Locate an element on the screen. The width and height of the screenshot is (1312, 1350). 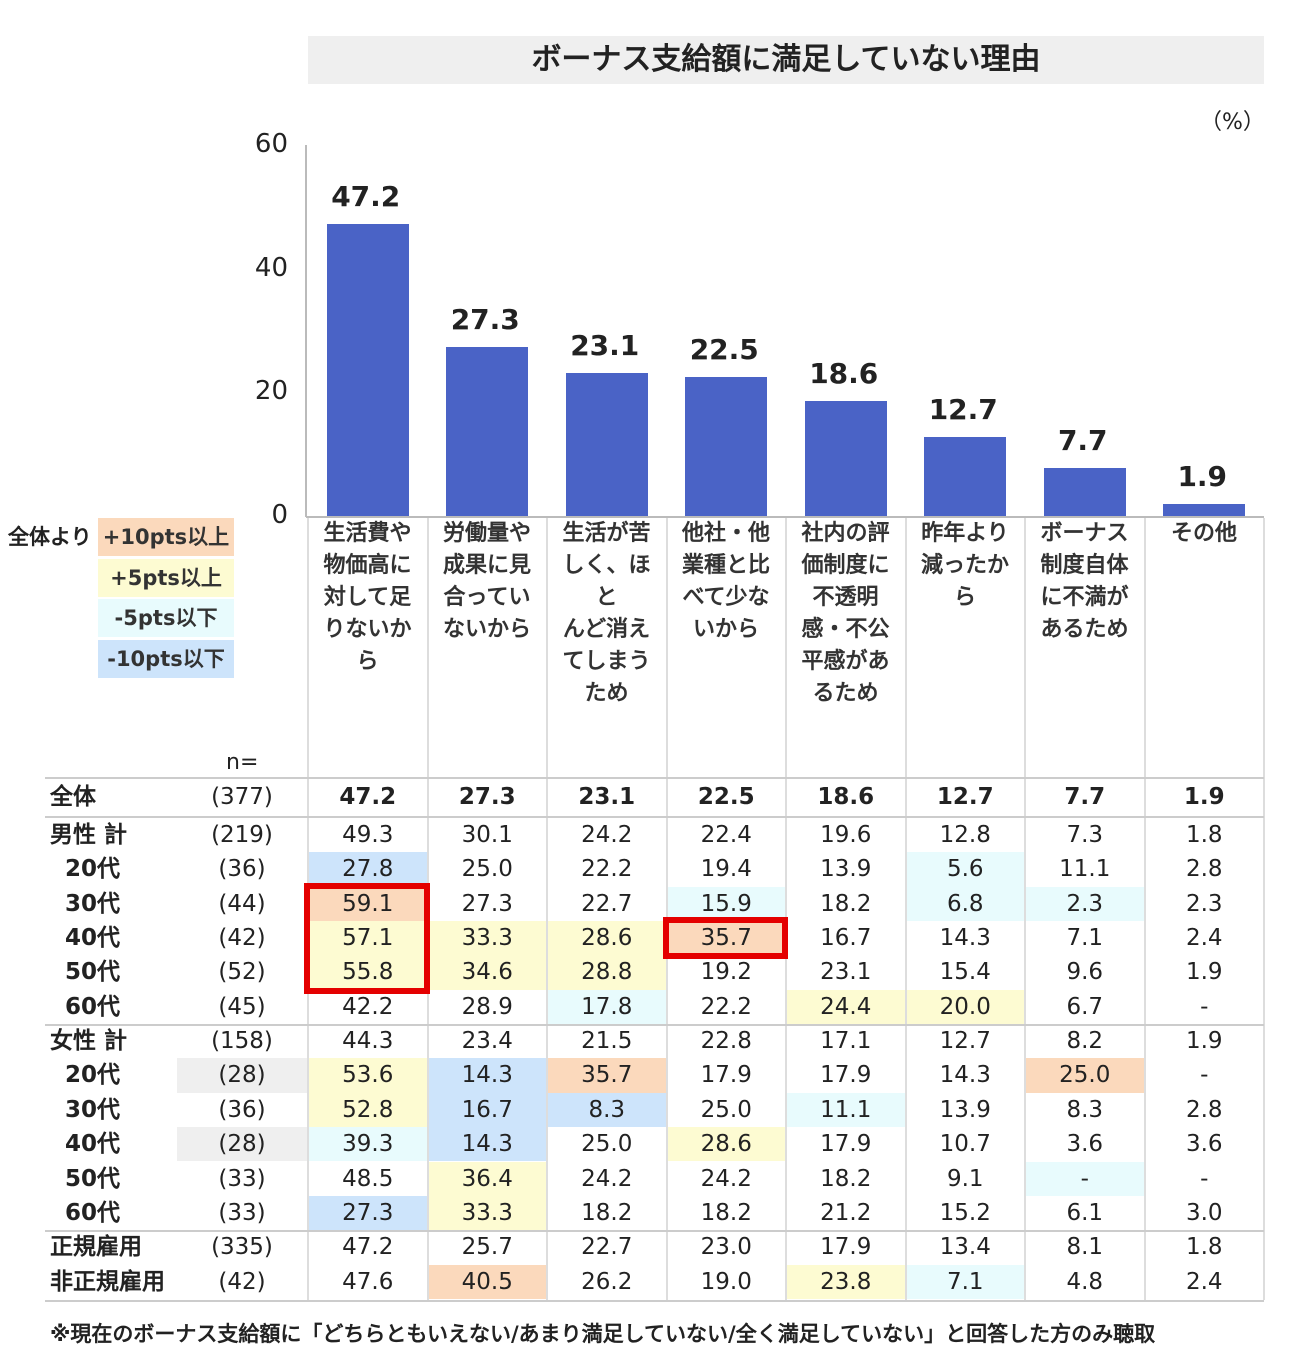
table-row: 正規雇用 (335) 47.2 25.7 22.7 23.0 17.9 13.4 8.1 1.8 is located at coordinates (654, 1247).